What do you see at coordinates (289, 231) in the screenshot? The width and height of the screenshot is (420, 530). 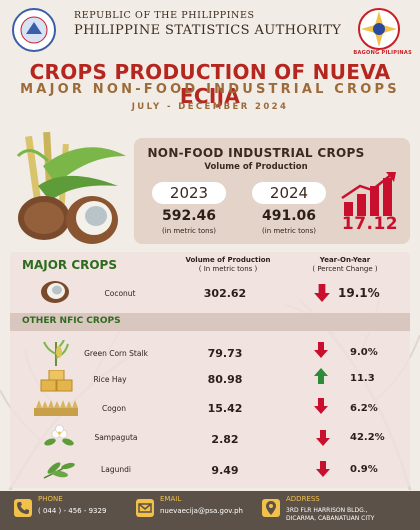 I see `volume-2024-unit: (in metric tons)` at bounding box center [289, 231].